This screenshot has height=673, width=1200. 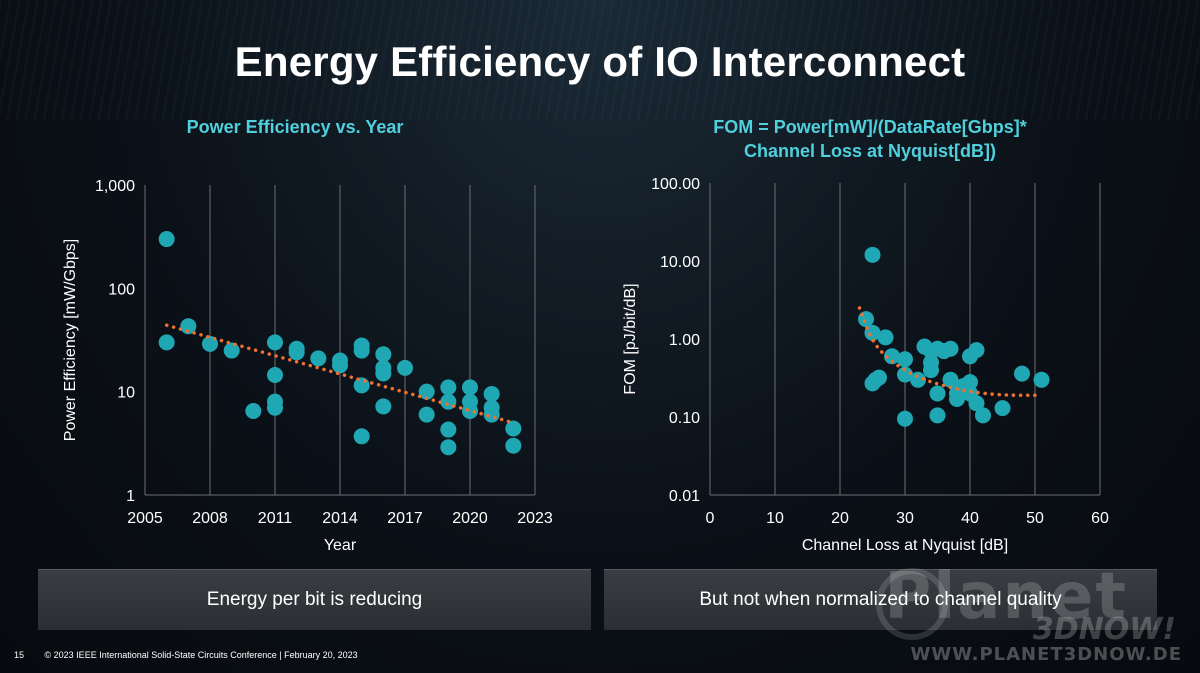 What do you see at coordinates (121, 289) in the screenshot?
I see `y-tick-label: 100` at bounding box center [121, 289].